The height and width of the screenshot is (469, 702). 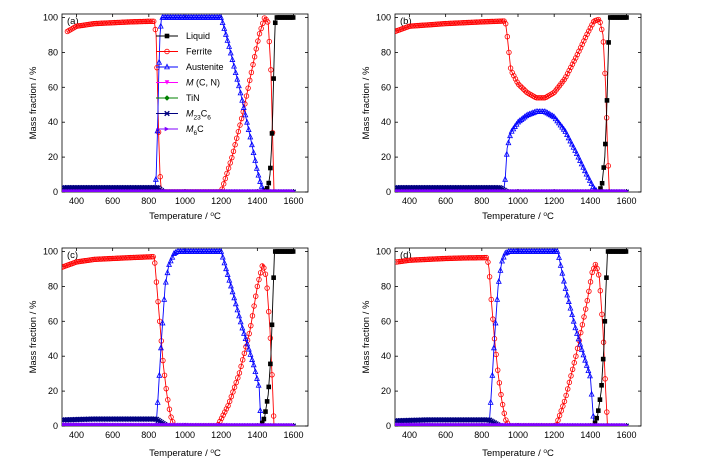 I want to click on legend-marker-liquid, so click(x=167, y=36).